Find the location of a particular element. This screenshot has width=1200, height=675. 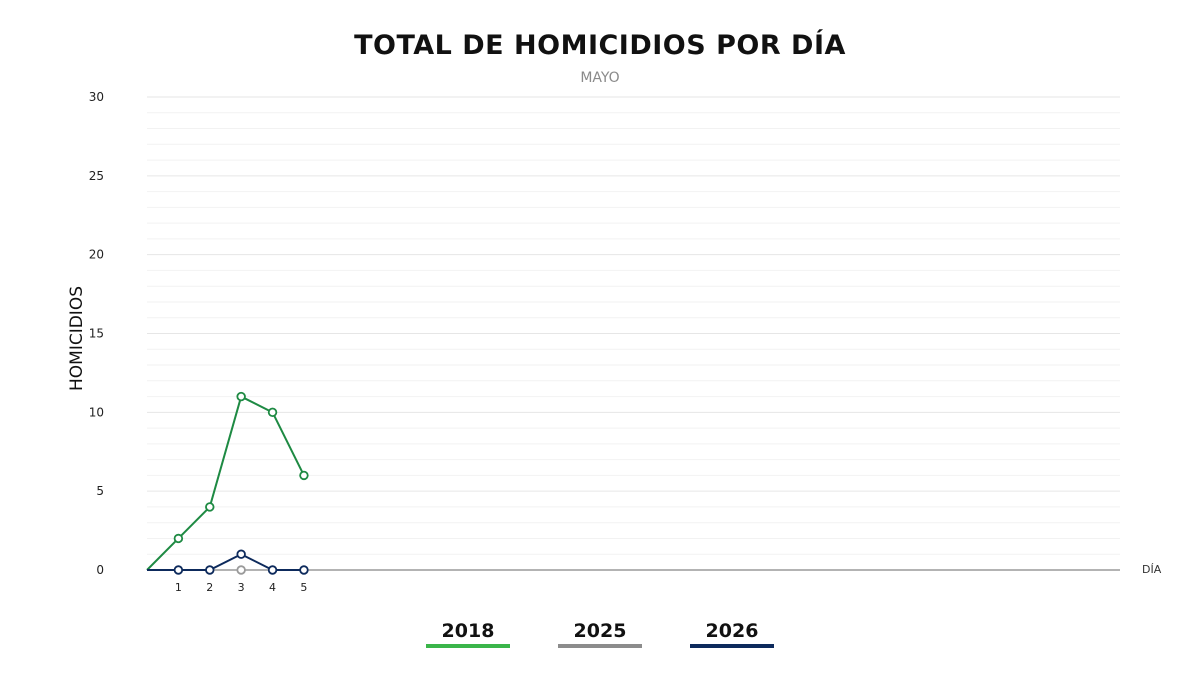

series-2025 is located at coordinates (241, 570).